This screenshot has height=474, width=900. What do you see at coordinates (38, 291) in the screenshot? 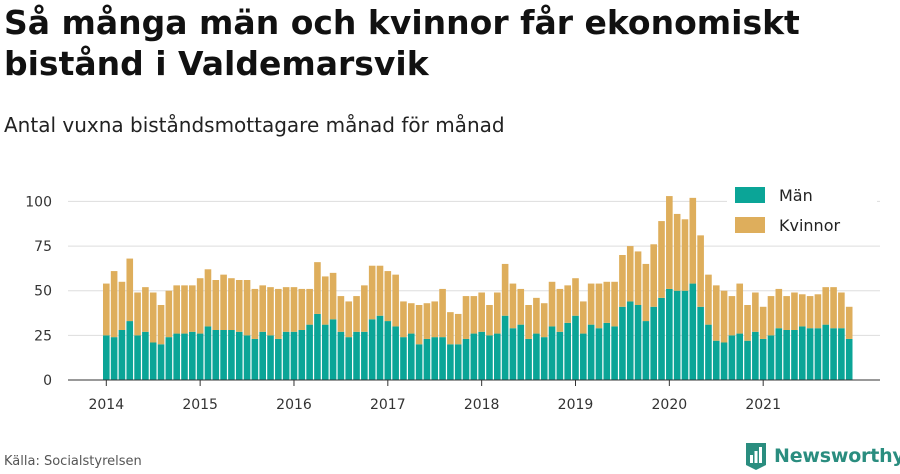
I see `y-axis: 0 25 50 75 100` at bounding box center [38, 291].